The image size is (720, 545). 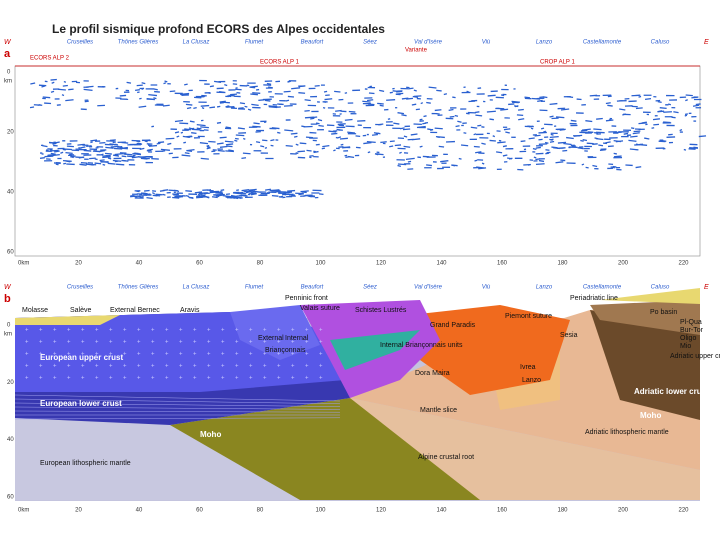 I want to click on place-label: Flumet, so click(x=254, y=43).